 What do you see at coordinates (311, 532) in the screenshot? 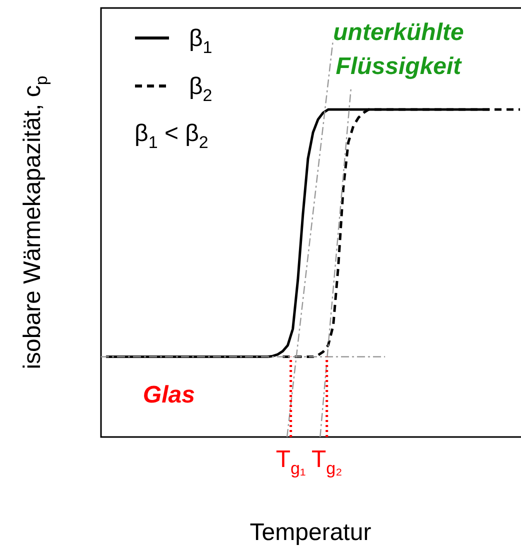
I see `x-axis-title: Temperatur` at bounding box center [311, 532].